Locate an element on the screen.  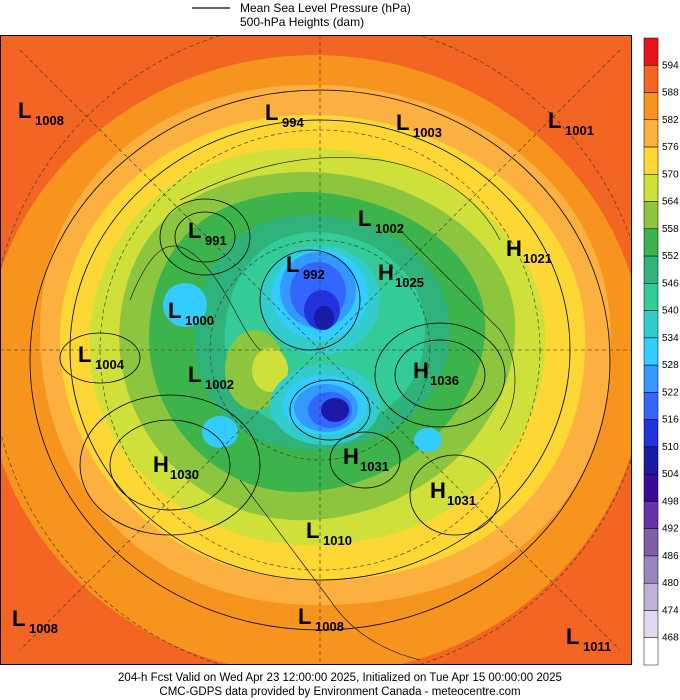
legend-text: Mean Sea Level Pressure (hPa) is located at coordinates (325, 8).